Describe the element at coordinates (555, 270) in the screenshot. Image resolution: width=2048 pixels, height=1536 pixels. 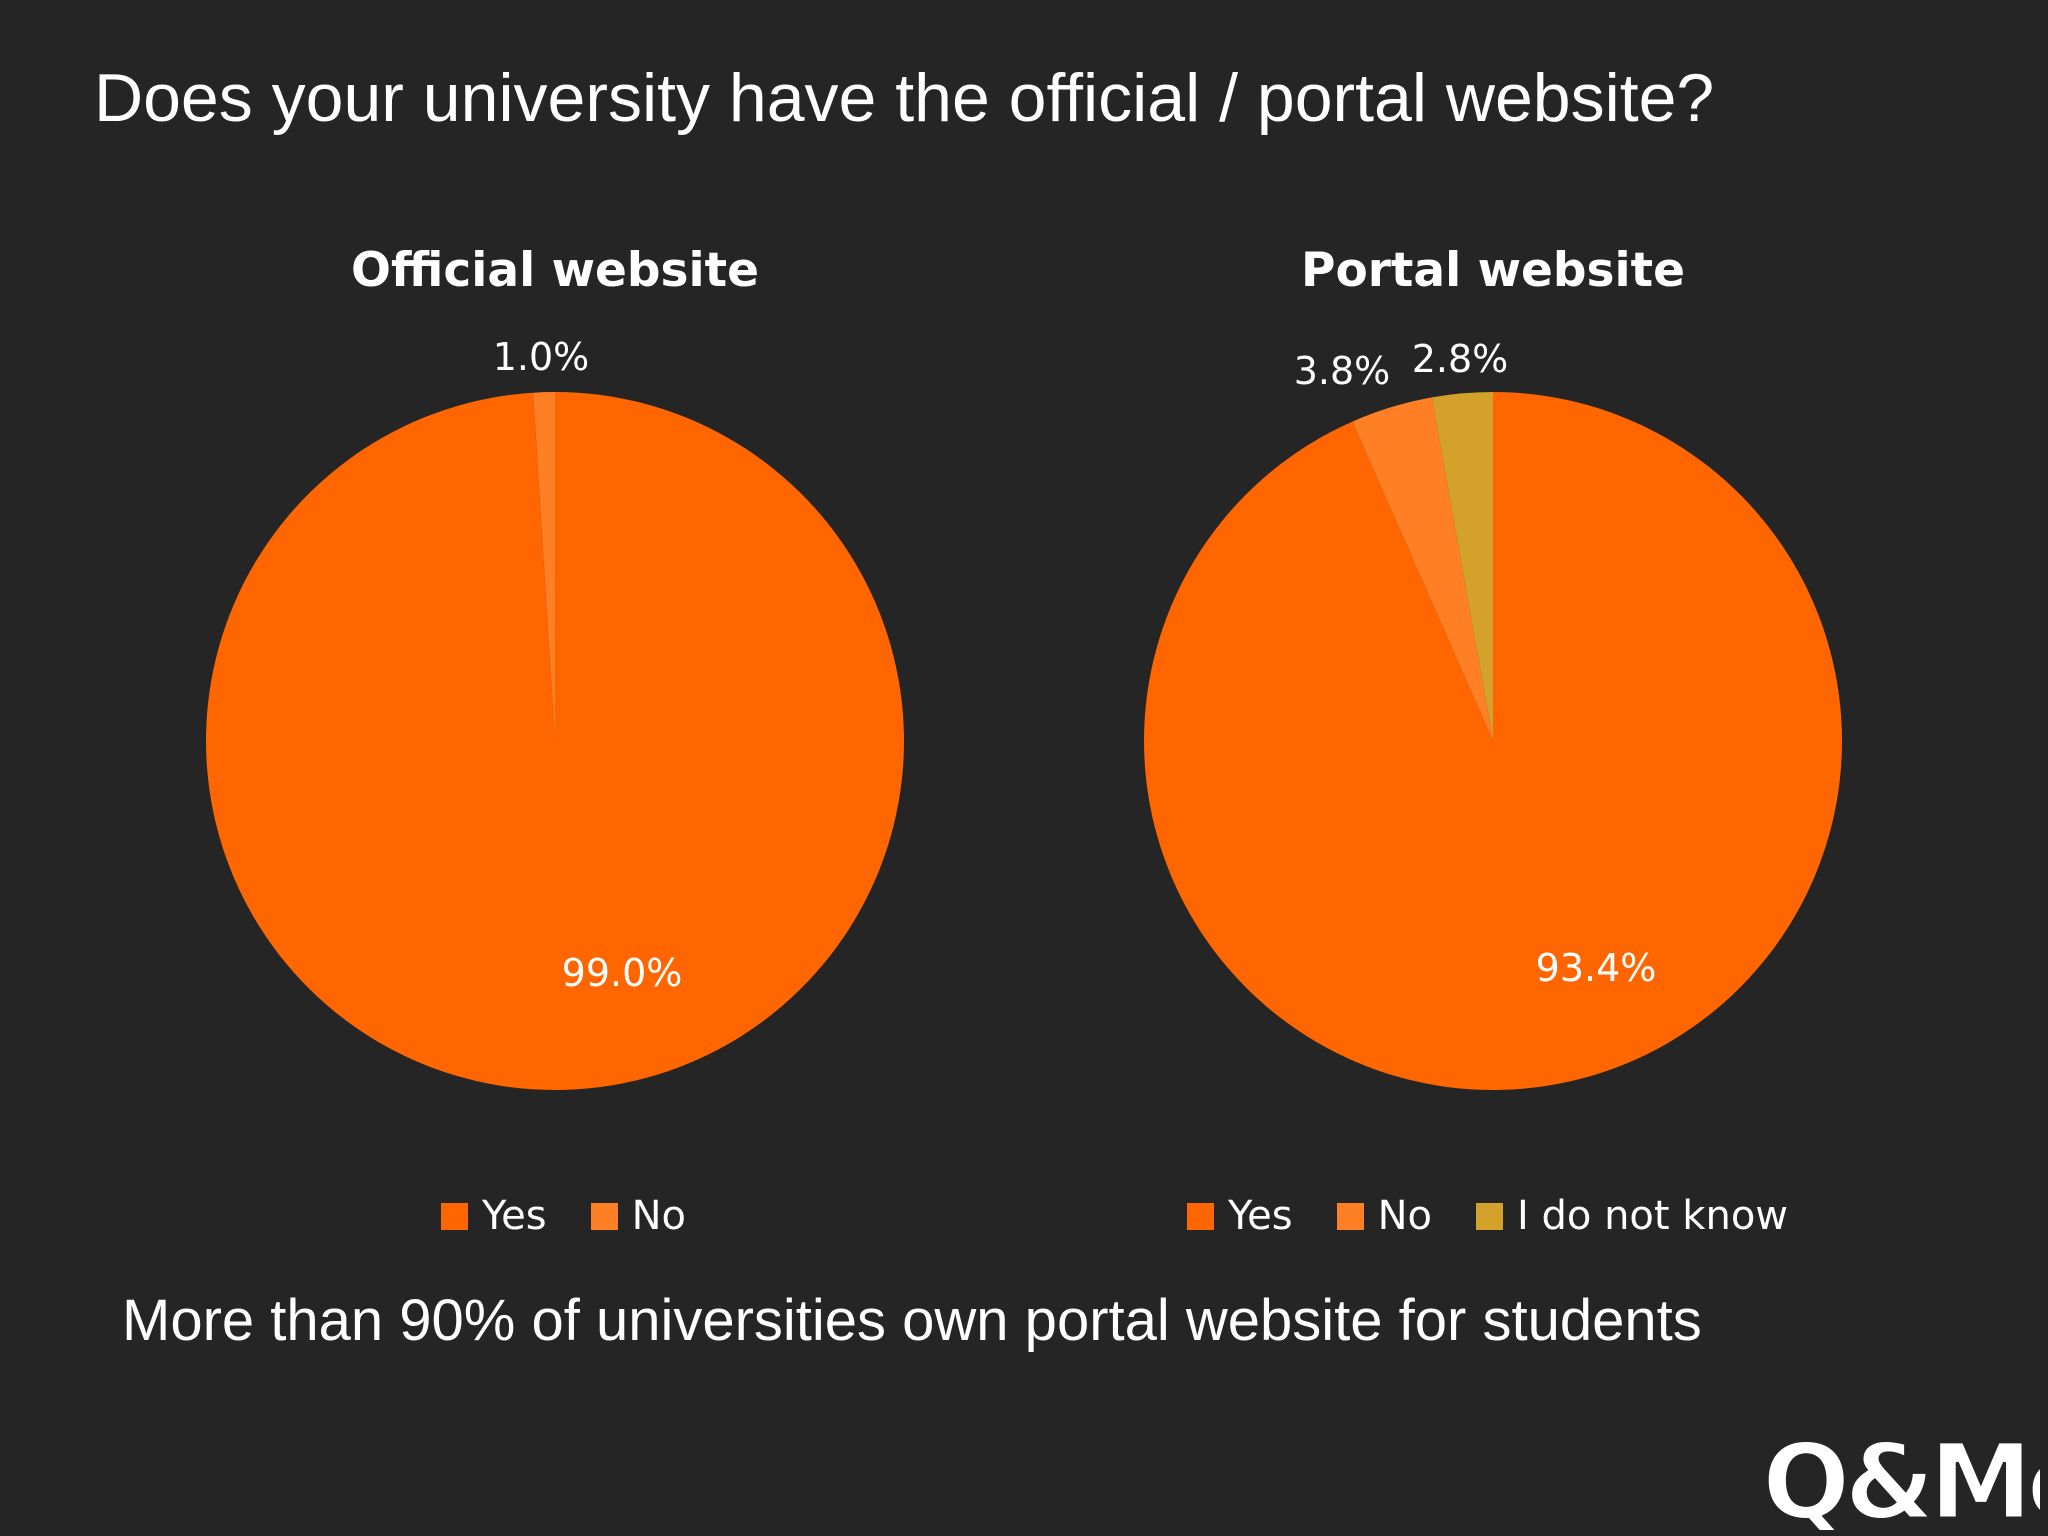
I see `official-chart-title: Official website` at that location.